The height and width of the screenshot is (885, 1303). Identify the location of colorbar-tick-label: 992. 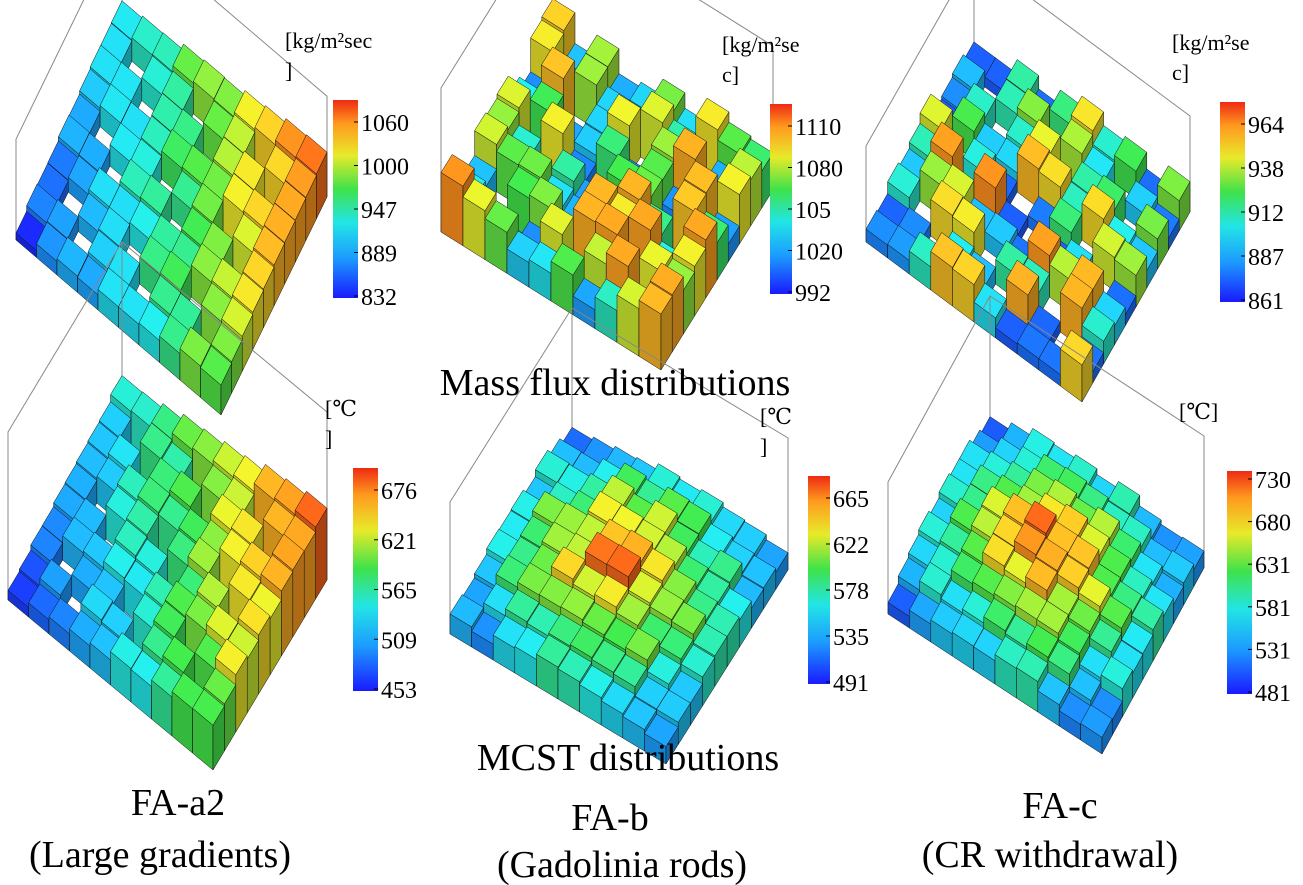
(813, 294).